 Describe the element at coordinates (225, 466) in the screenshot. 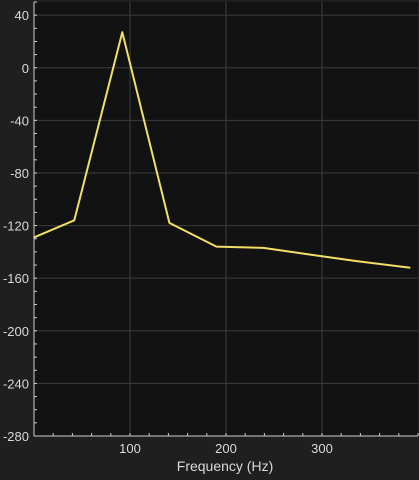

I see `x-axis-label: Frequency (Hz)` at that location.